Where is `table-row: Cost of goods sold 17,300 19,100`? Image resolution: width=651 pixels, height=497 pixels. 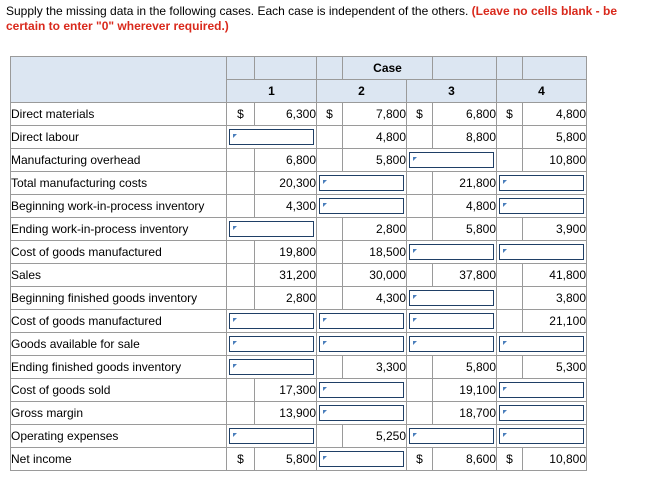
table-row: Cost of goods sold 17,300 19,100 is located at coordinates (298, 390).